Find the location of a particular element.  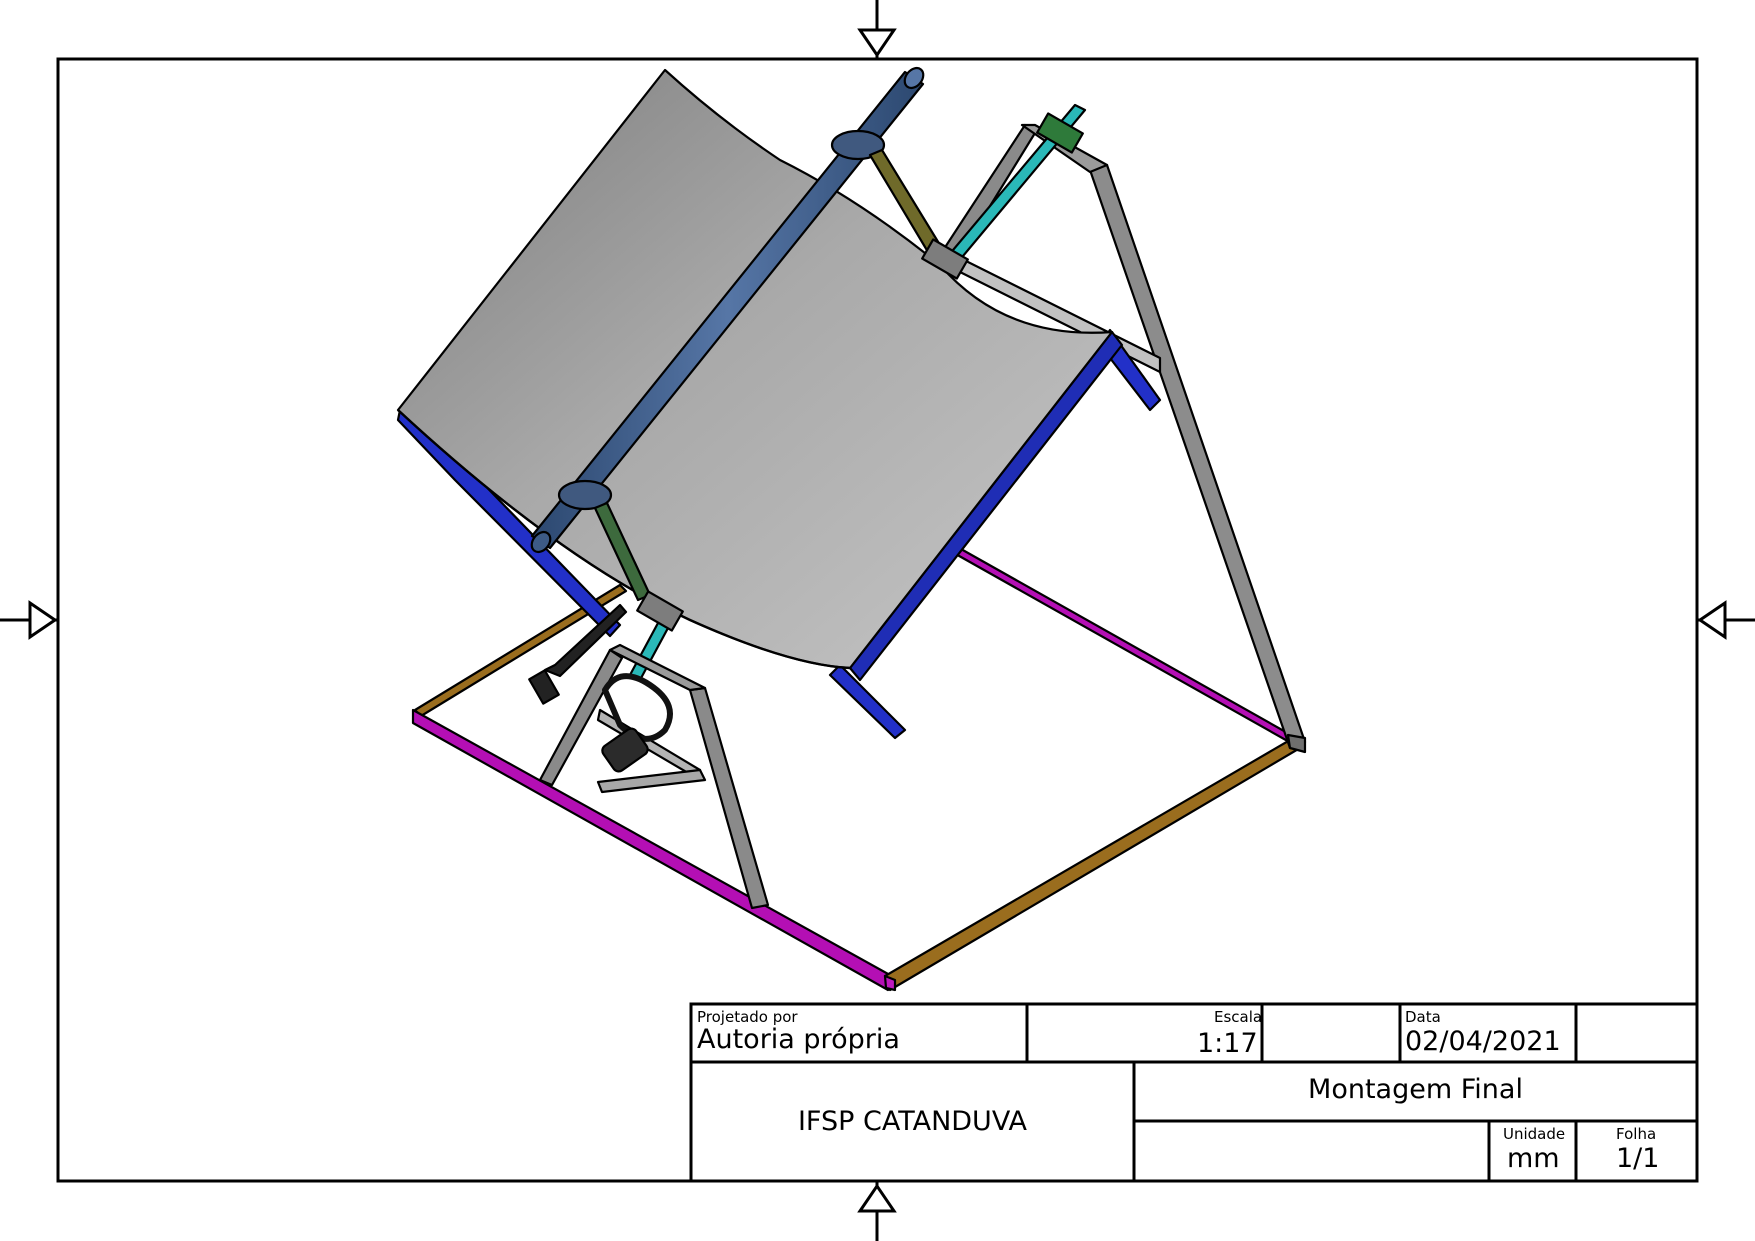

main-shaft is located at coordinates (727, 310).